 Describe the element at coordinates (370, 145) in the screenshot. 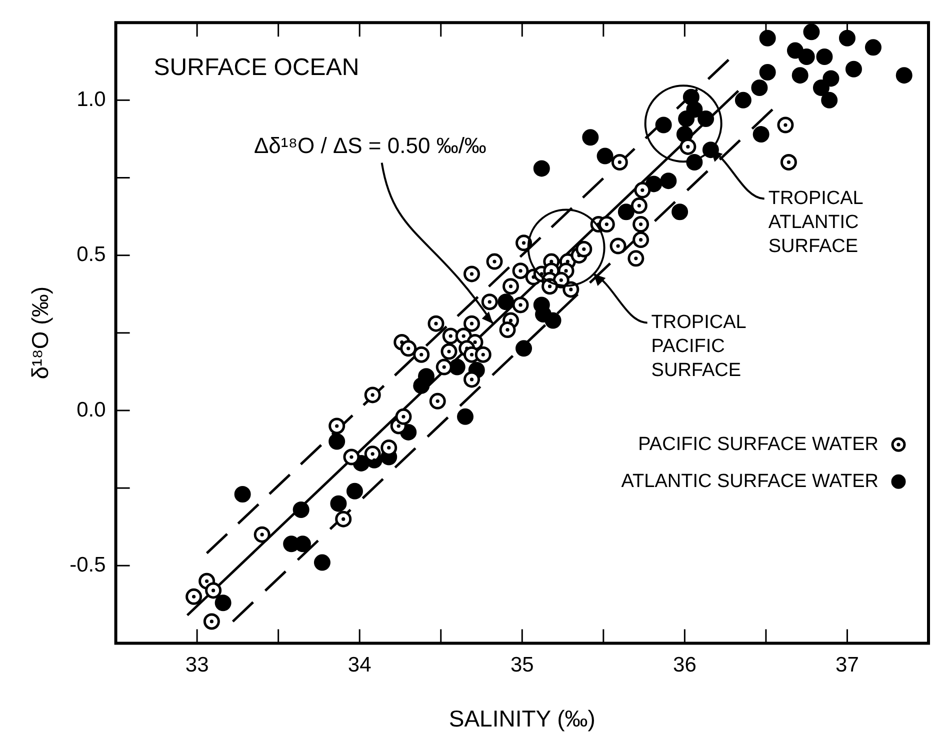

I see `annotation: Δδ¹⁸O / ΔS = 0.50 ‰/‰` at that location.